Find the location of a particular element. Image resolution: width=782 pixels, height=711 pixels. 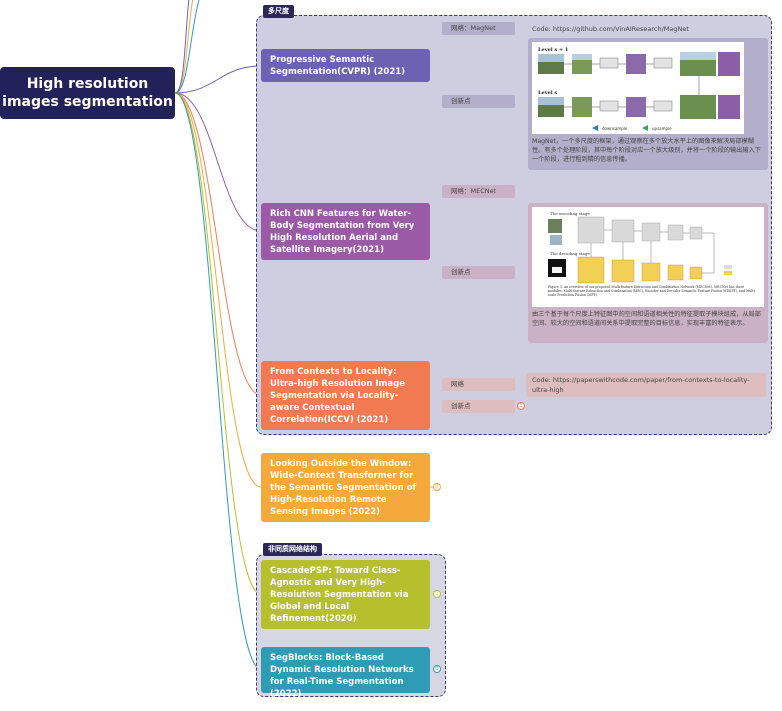

magnet-architecture-diagram: Level s + 1 Level s is located at coordinates (639, 89).